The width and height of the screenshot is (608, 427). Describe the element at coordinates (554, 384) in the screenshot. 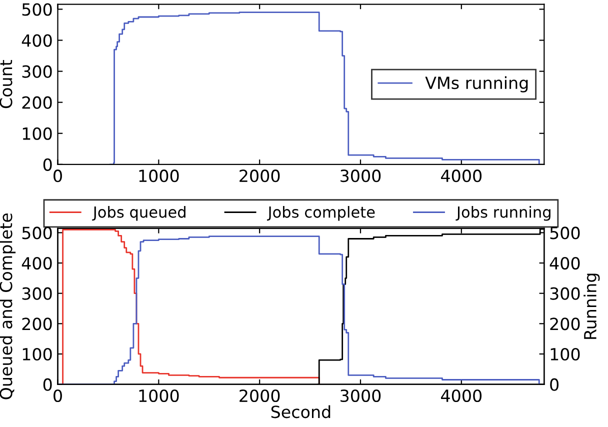

I see `y2-tick-label: 0` at that location.